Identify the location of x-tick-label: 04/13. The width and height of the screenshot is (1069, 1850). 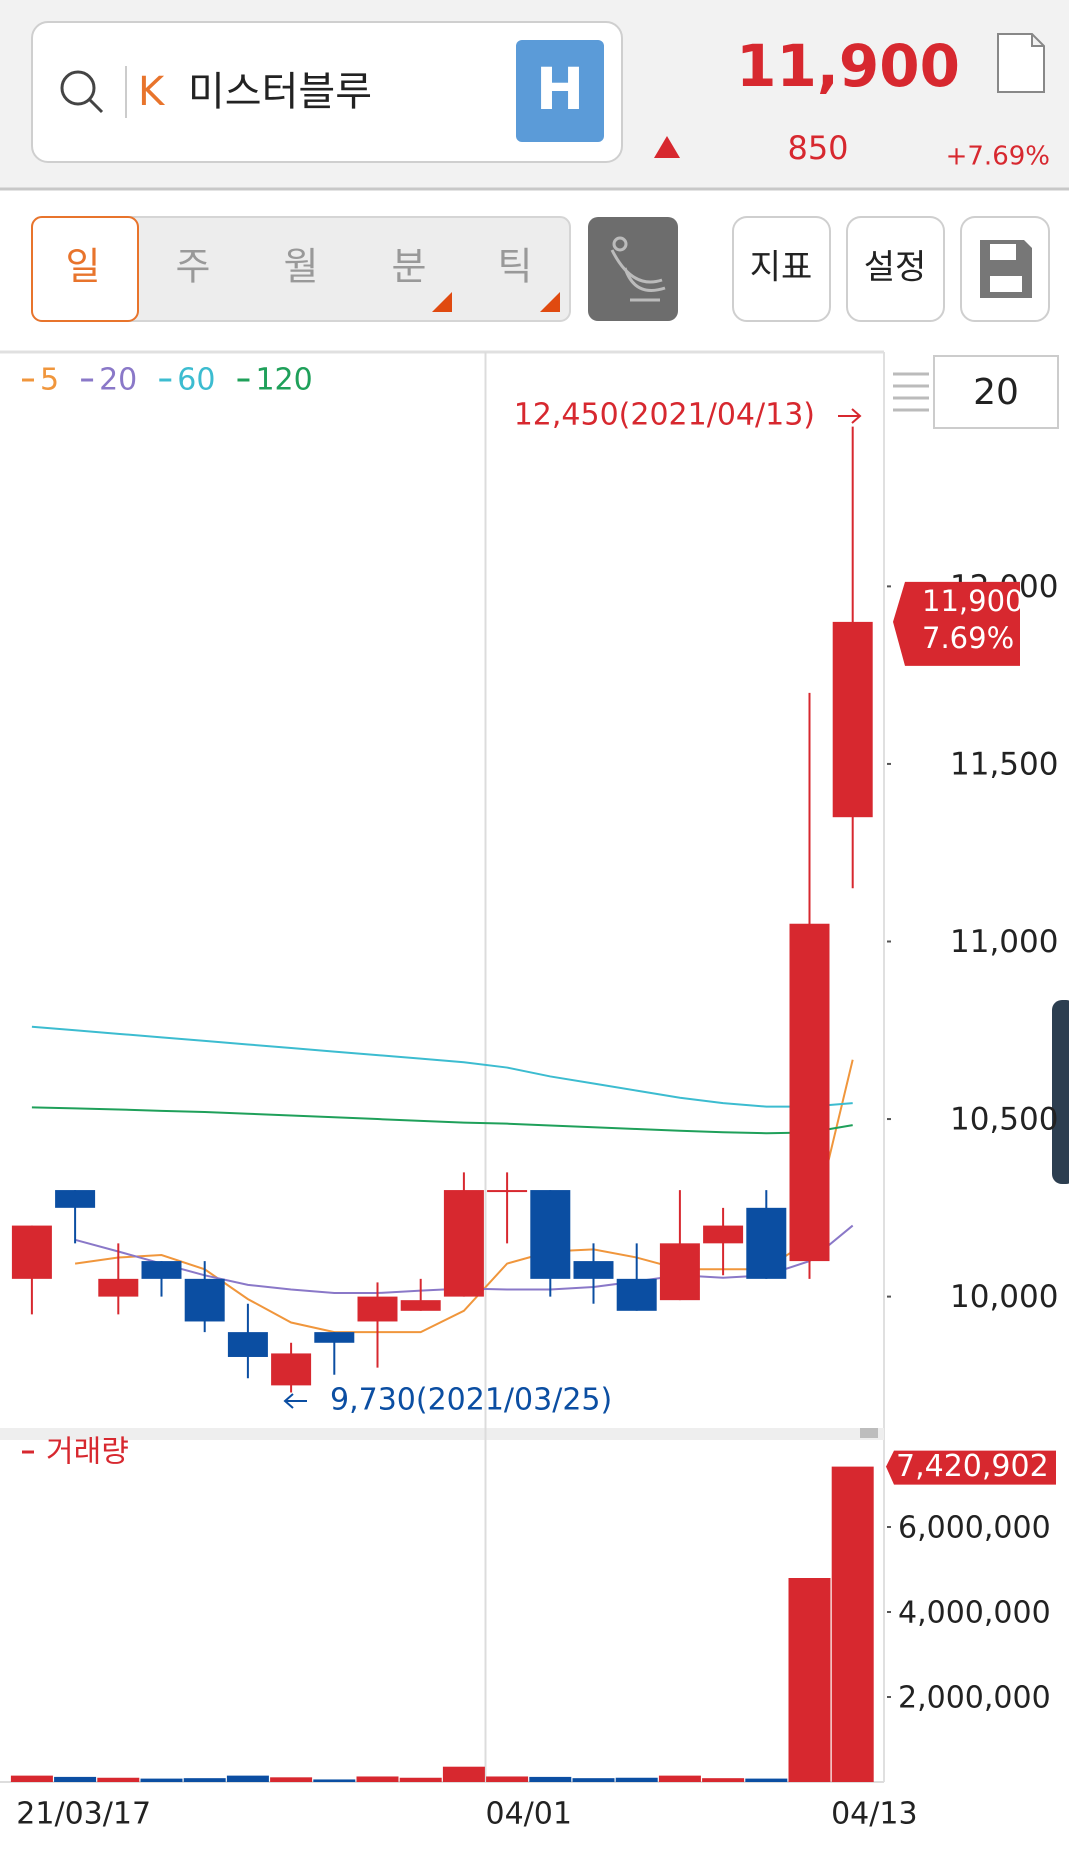
(874, 1814).